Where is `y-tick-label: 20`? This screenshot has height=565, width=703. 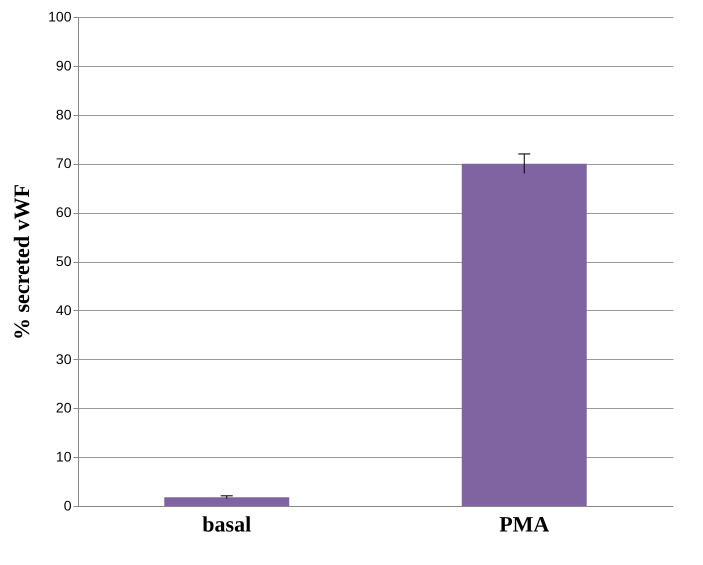
y-tick-label: 20 is located at coordinates (64, 408).